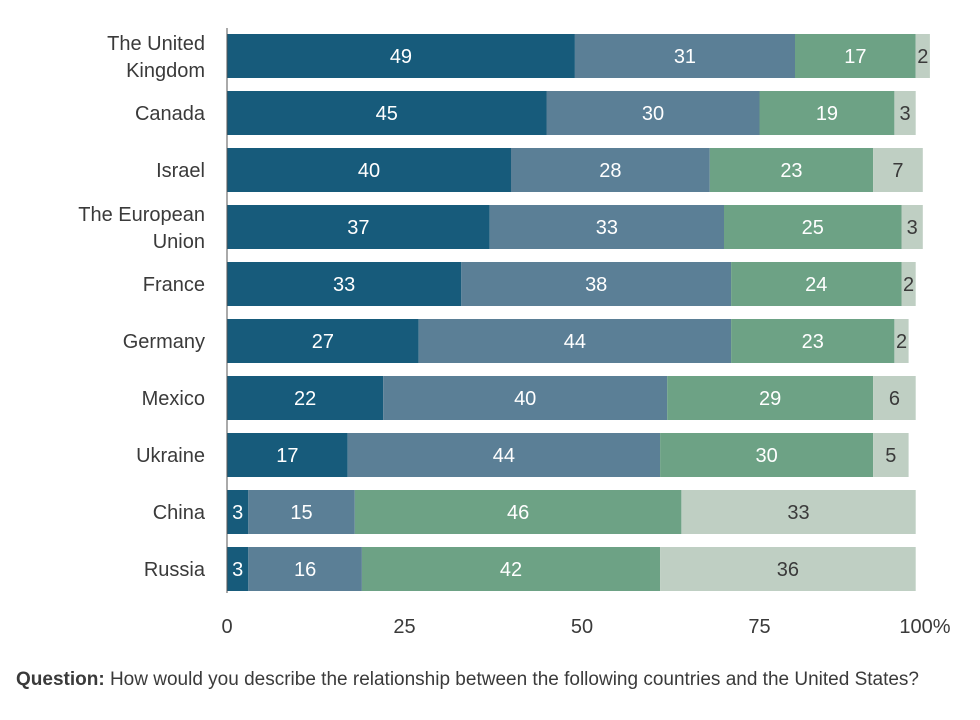 The width and height of the screenshot is (980, 720). I want to click on data-label: 36, so click(788, 570).